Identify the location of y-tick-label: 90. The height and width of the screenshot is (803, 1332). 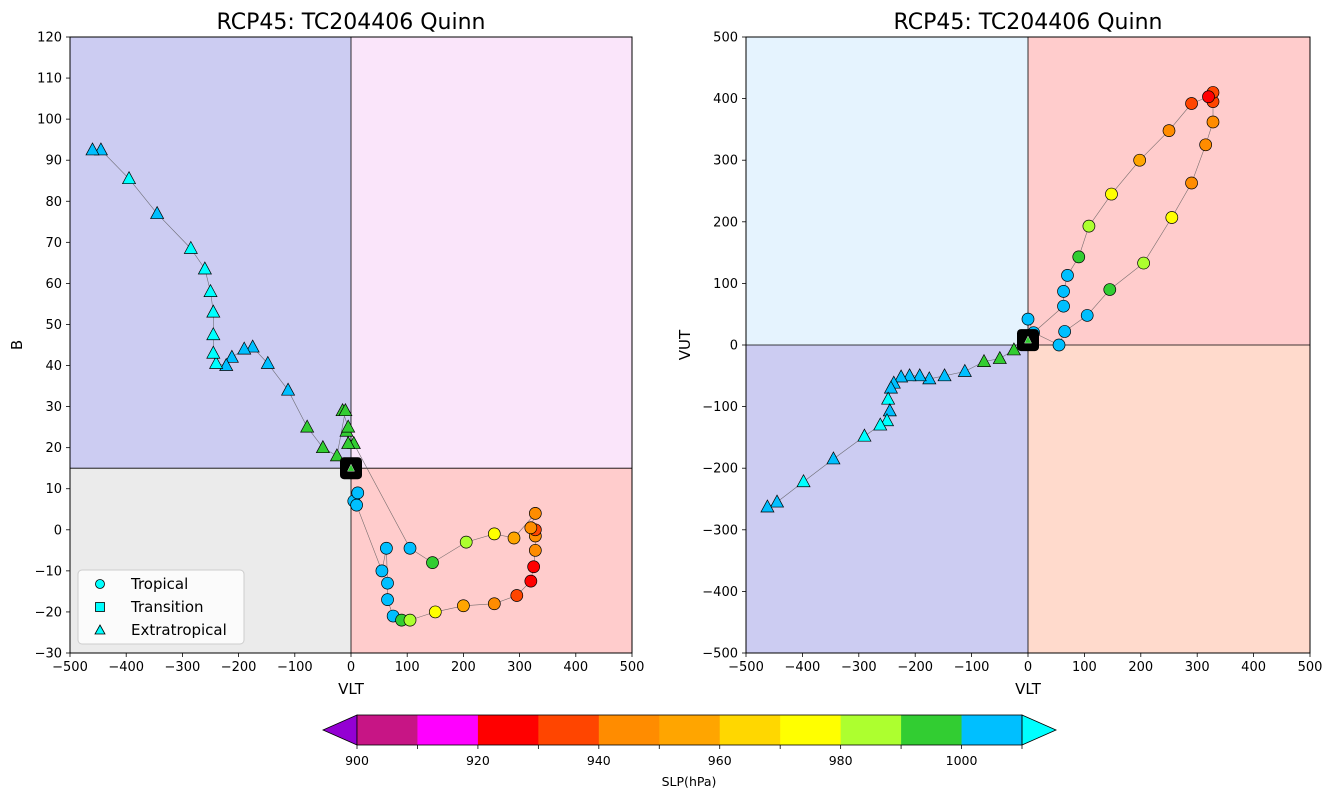
(53, 161).